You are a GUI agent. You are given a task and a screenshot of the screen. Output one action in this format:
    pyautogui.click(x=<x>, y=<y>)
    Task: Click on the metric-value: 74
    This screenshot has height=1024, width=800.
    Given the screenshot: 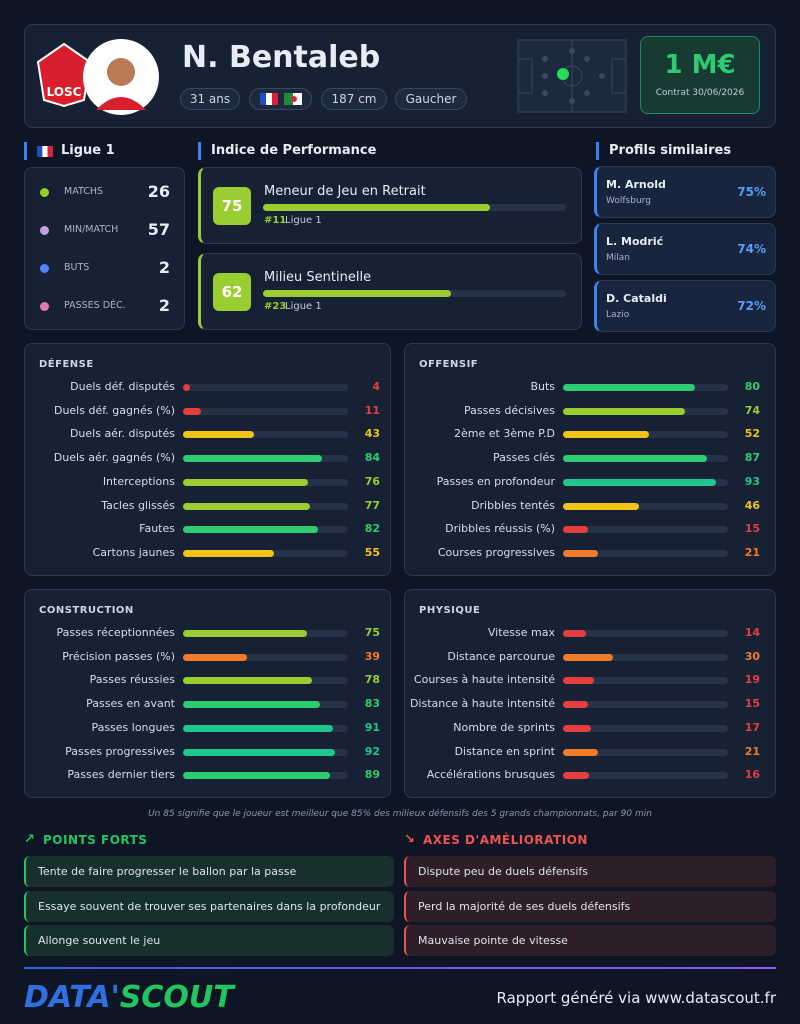 What is the action you would take?
    pyautogui.click(x=752, y=410)
    